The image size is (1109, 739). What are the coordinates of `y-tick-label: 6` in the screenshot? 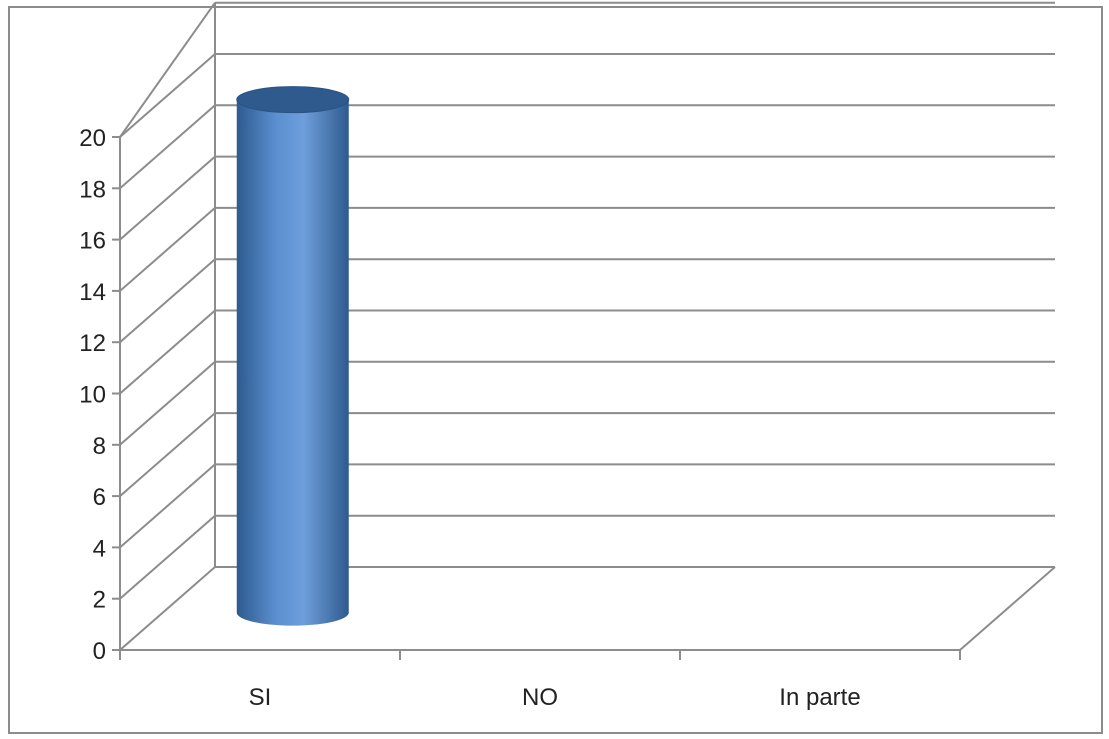 It's located at (99, 497).